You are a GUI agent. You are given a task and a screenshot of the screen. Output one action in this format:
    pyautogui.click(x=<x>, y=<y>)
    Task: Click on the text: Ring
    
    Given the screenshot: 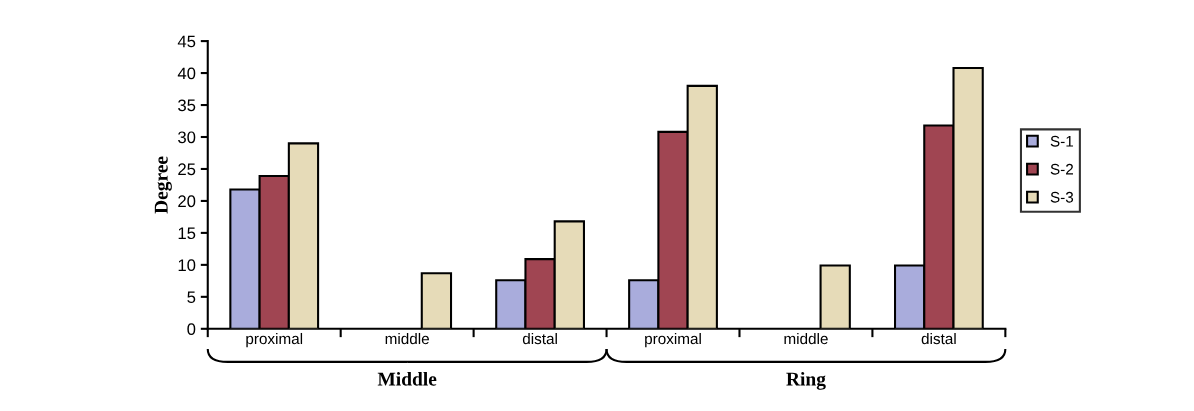 What is the action you would take?
    pyautogui.click(x=806, y=380)
    